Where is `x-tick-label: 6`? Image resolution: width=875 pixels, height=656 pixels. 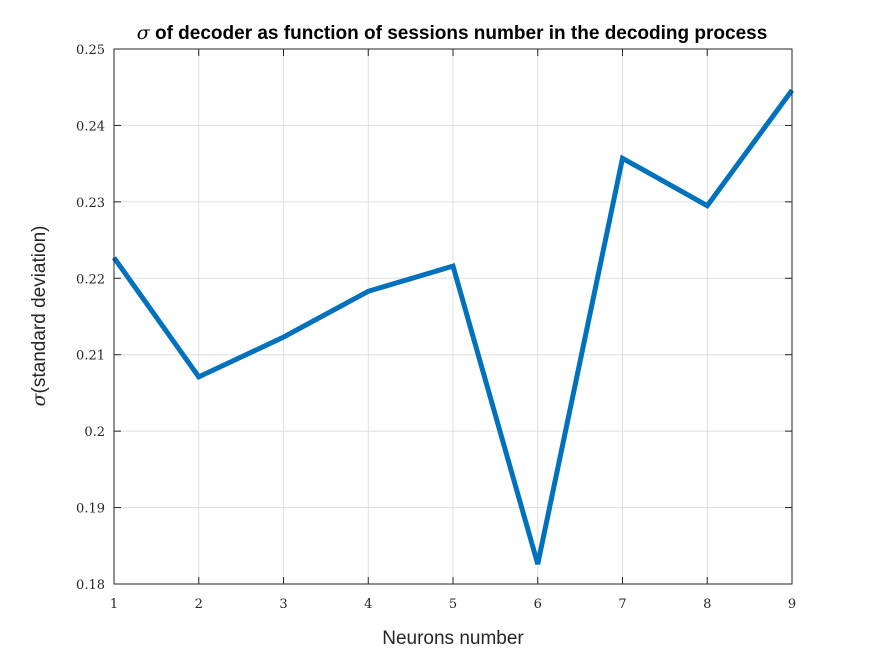
x-tick-label: 6 is located at coordinates (538, 604).